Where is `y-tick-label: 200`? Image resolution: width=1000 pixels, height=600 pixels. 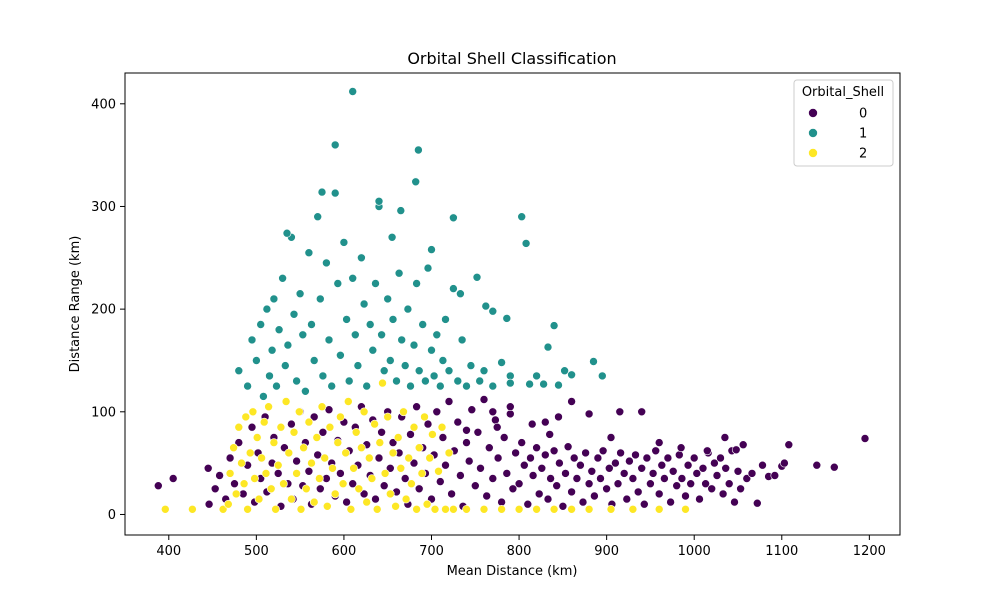
y-tick-label: 200 is located at coordinates (103, 310).